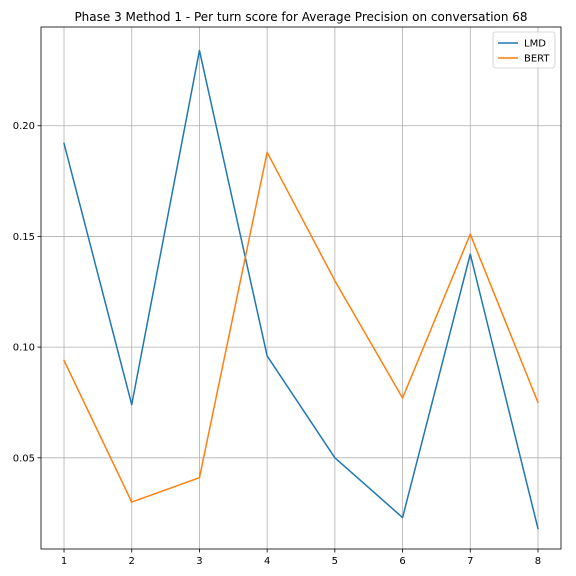  Describe the element at coordinates (537, 59) in the screenshot. I see `legend-label-bert: BERT` at that location.